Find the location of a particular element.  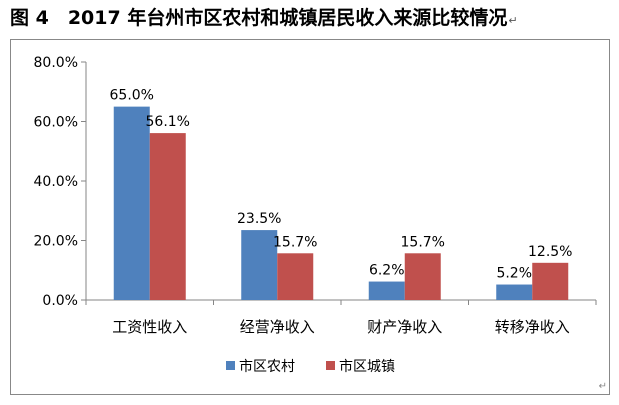

data-label: 5.2% is located at coordinates (514, 274).